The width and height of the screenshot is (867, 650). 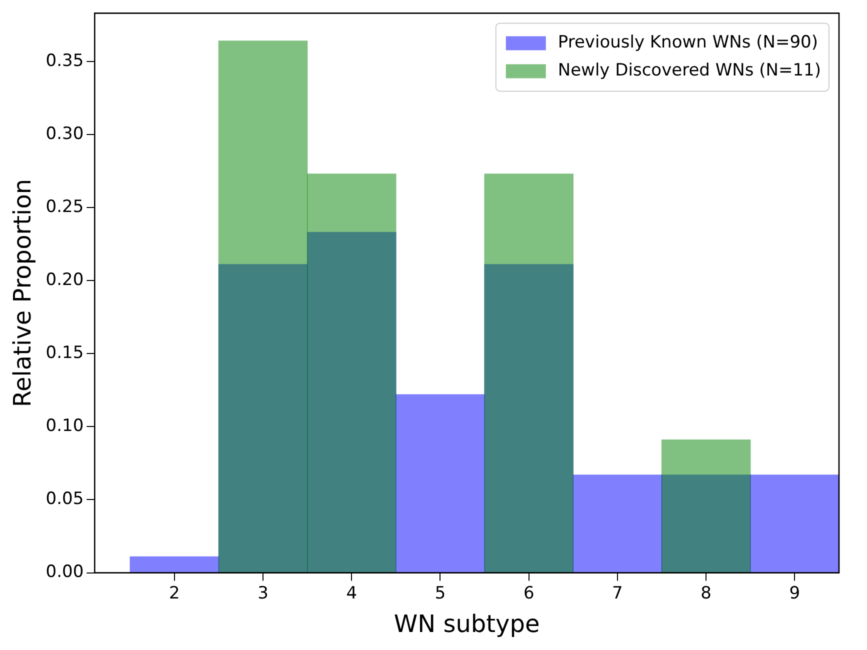 I want to click on legend-label: Previously Known WNs (N=90), so click(x=688, y=42).